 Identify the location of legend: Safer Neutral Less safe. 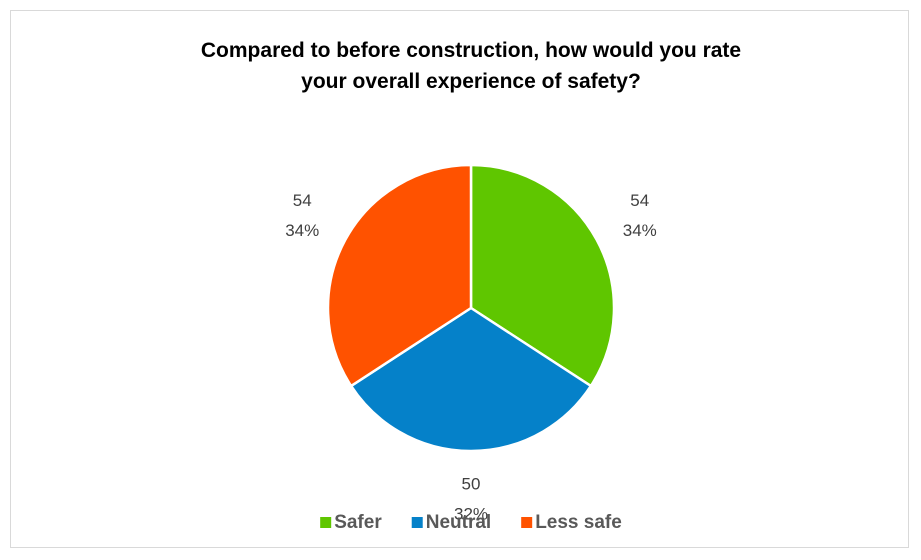
(471, 522).